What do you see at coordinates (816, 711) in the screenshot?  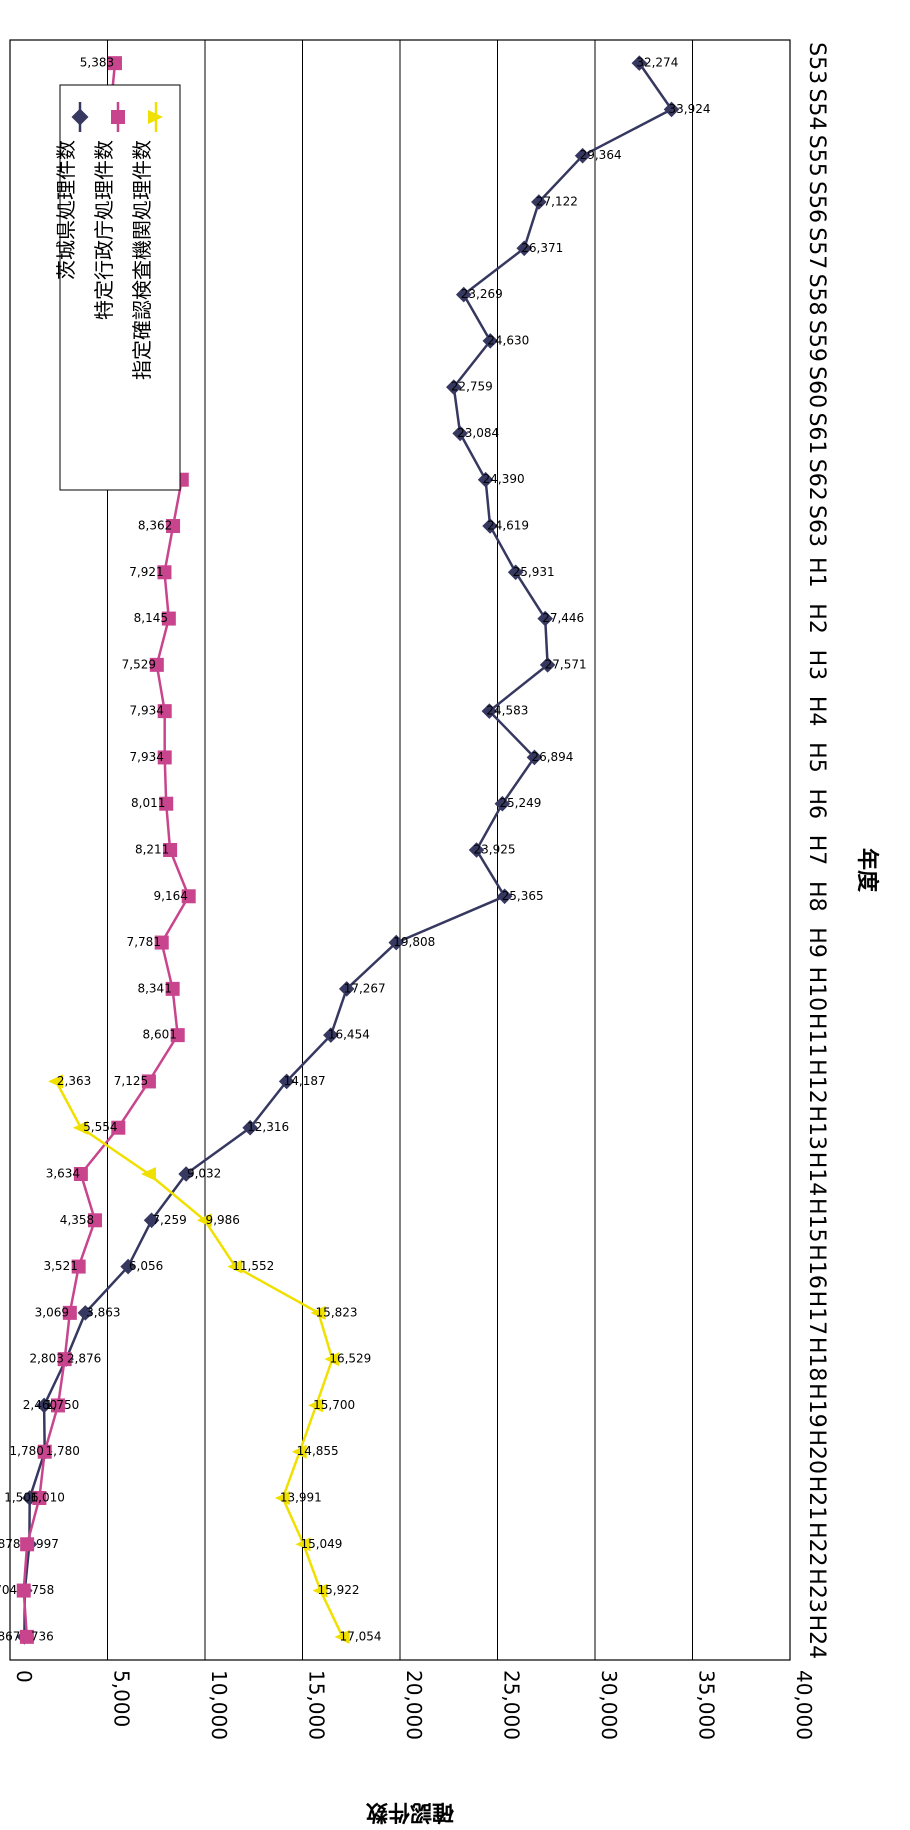 I see `x-tick-label: H4` at bounding box center [816, 711].